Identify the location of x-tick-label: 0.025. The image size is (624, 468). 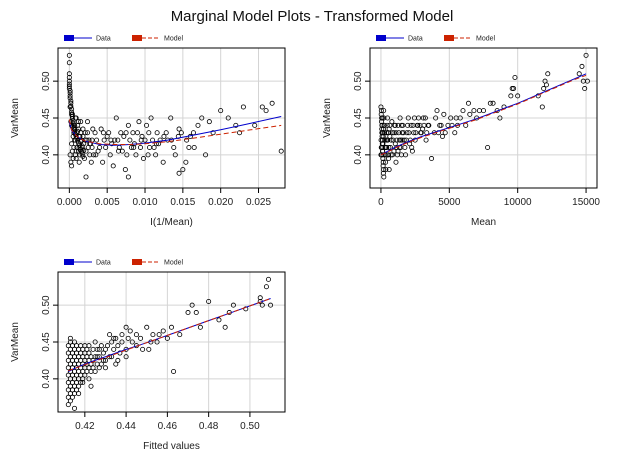
(258, 202).